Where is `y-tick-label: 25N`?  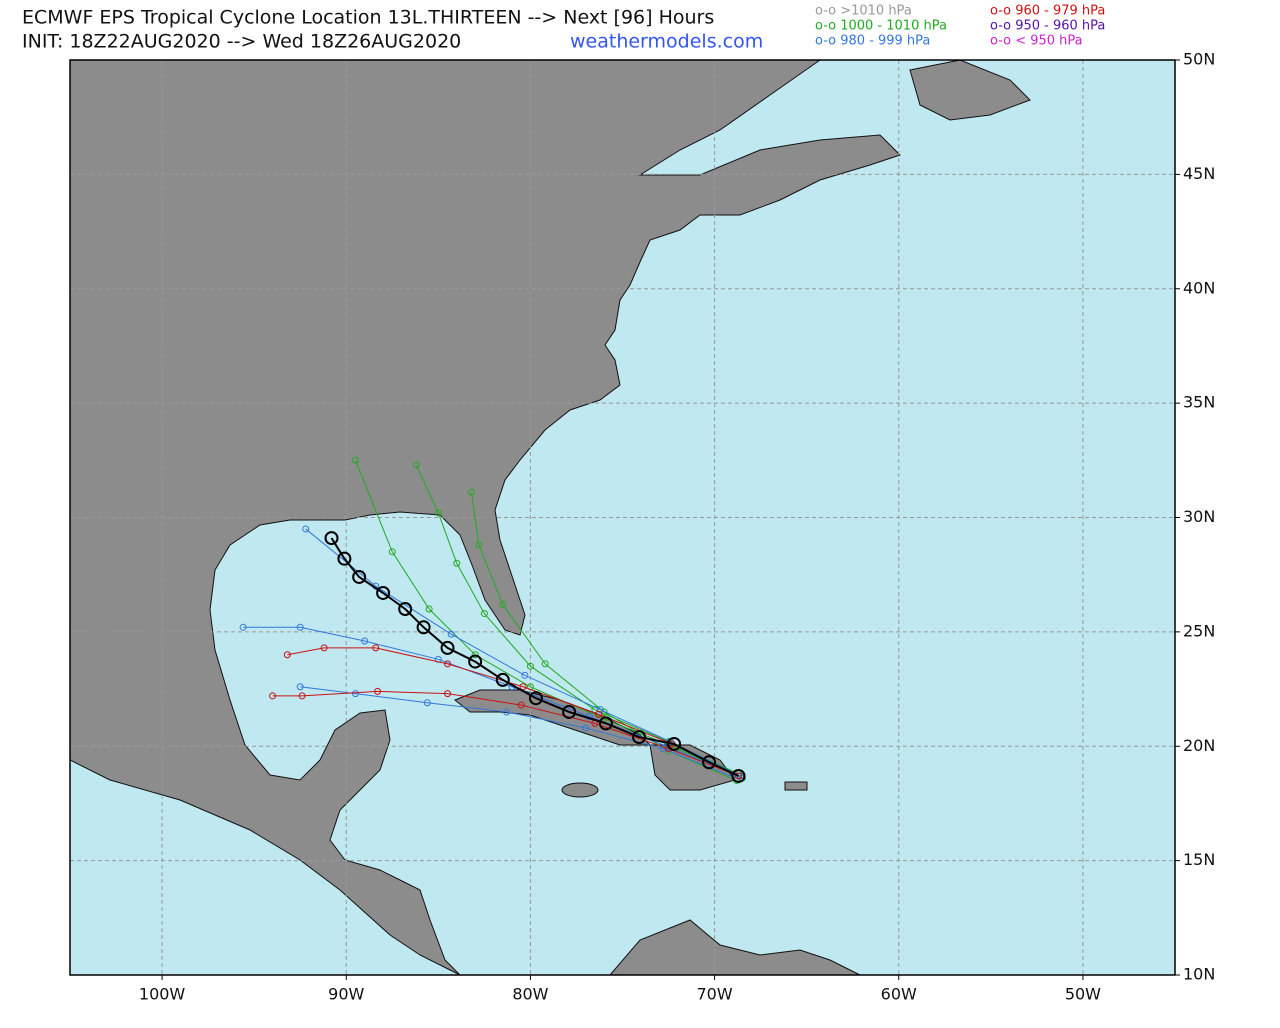
y-tick-label: 25N is located at coordinates (1199, 630).